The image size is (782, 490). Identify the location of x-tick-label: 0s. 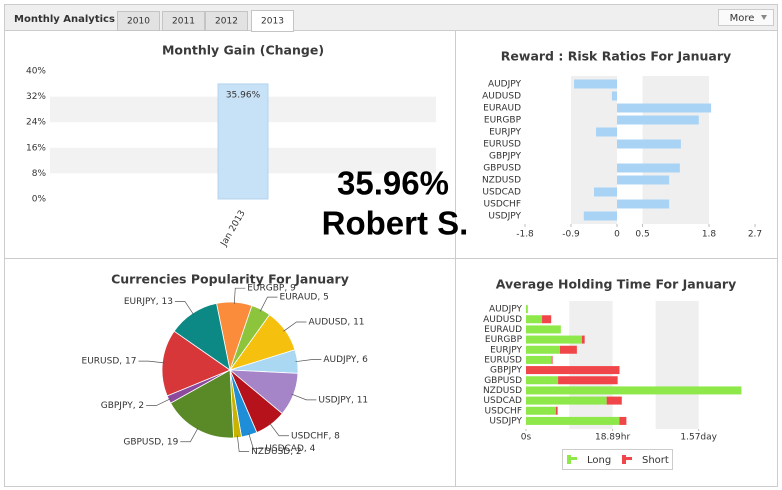
(526, 438).